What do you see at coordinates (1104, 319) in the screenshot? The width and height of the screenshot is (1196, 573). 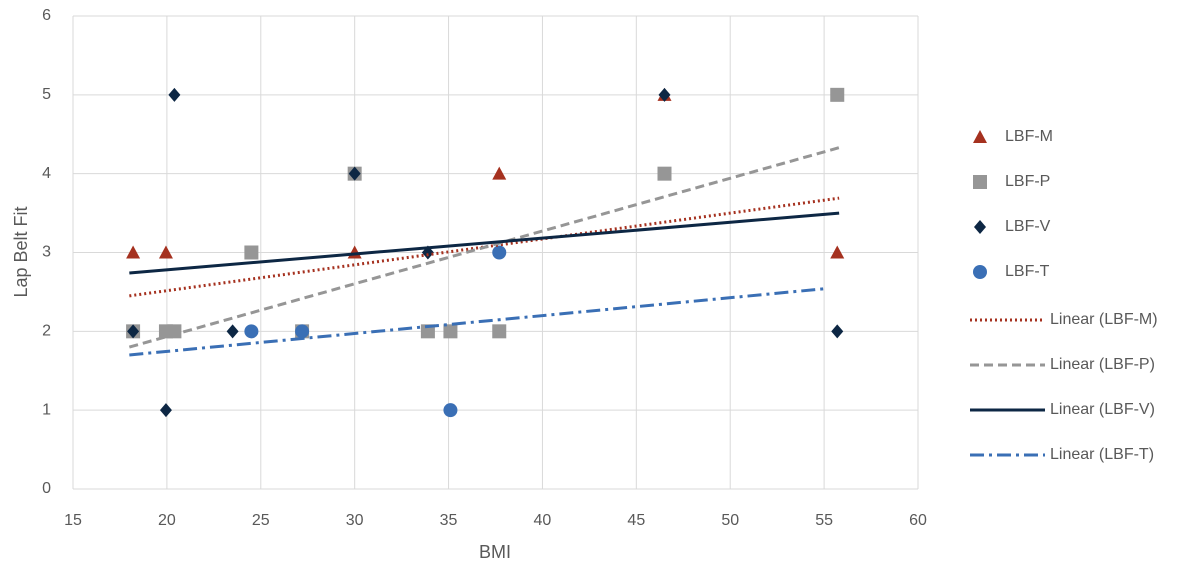 I see `legend-label: Linear (LBF-M)` at bounding box center [1104, 319].